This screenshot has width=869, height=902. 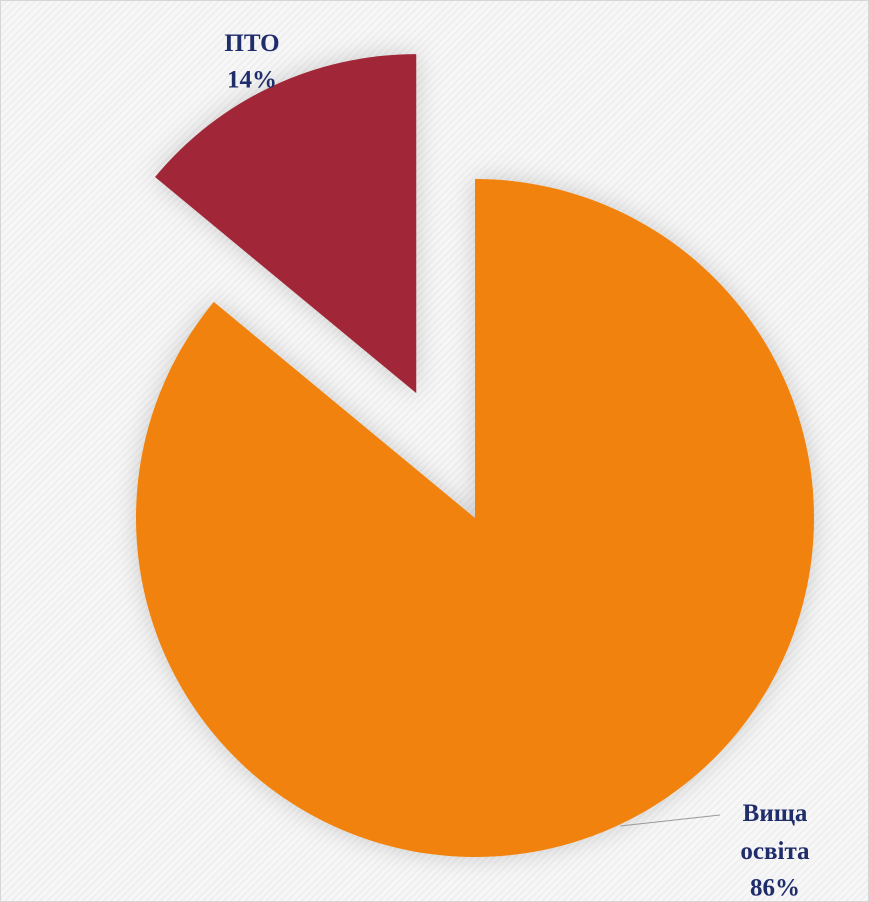 What do you see at coordinates (286, 224) in the screenshot?
I see `pie-slice` at bounding box center [286, 224].